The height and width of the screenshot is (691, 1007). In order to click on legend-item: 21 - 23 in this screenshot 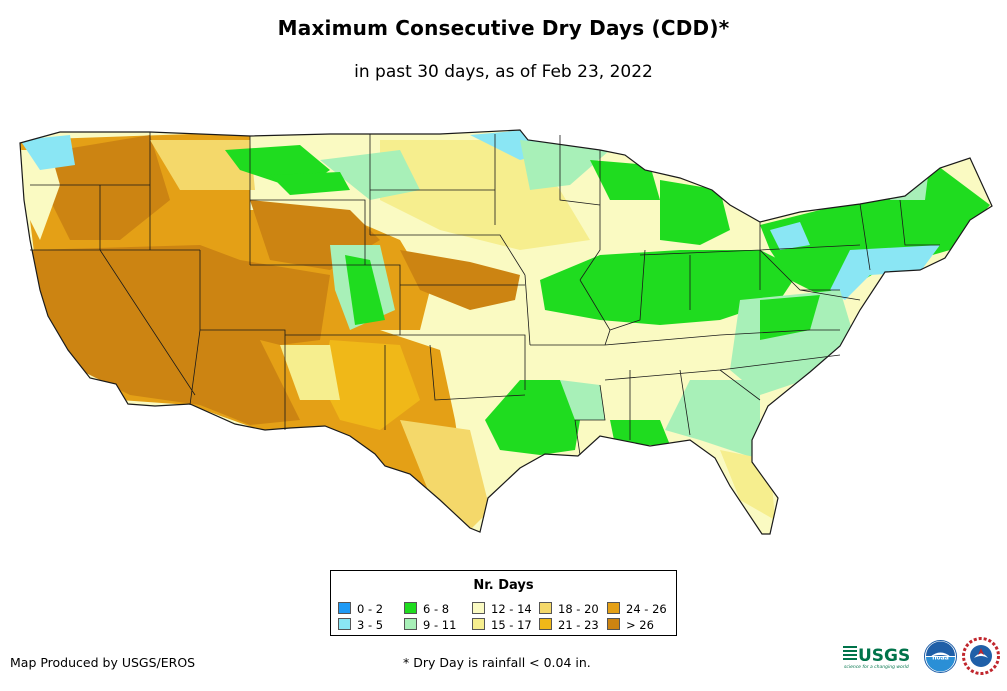, I will do `click(569, 625)`.